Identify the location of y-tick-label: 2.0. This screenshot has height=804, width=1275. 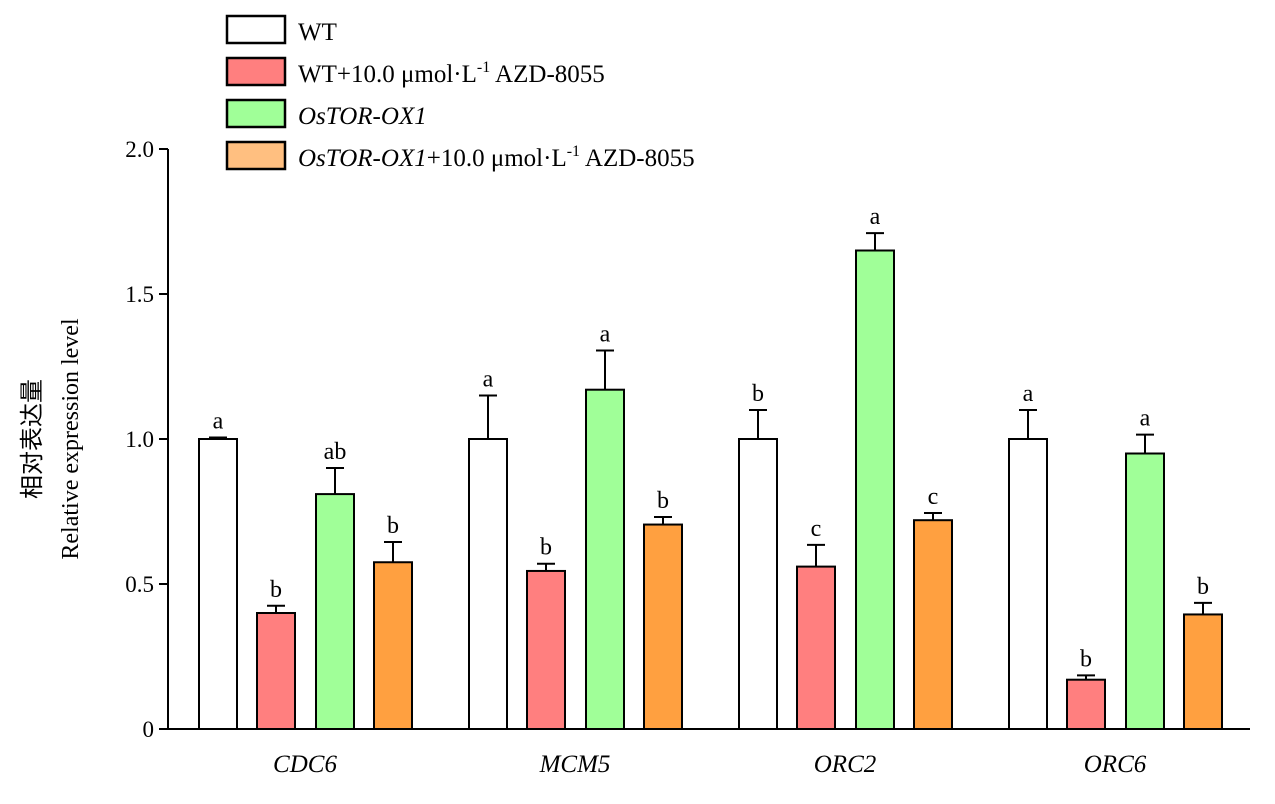
(139, 149).